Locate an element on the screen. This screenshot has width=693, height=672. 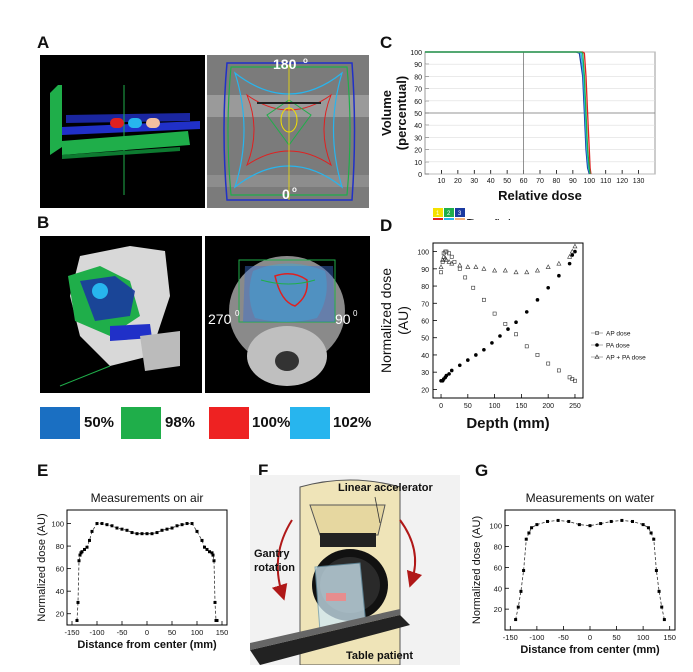
panel-label-f: F is located at coordinates (263, 470).